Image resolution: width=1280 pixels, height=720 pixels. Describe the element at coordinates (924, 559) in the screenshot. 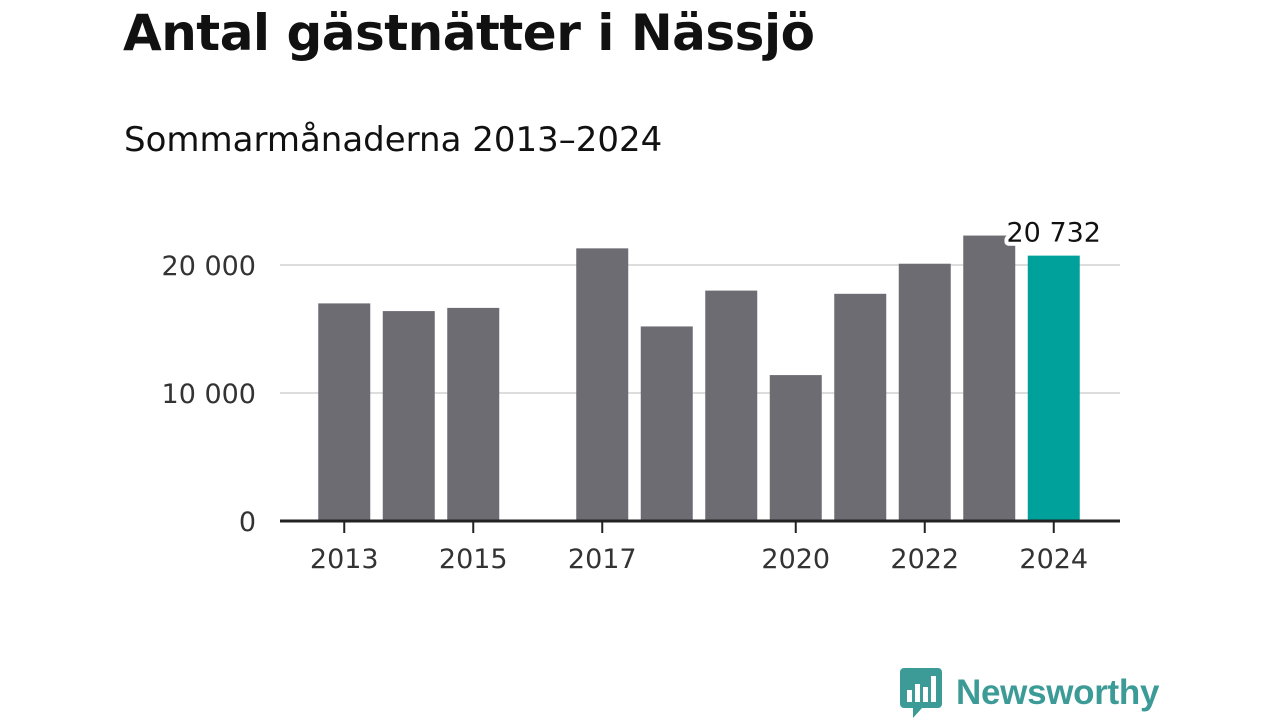

I see `x-tick-label: 2022` at that location.